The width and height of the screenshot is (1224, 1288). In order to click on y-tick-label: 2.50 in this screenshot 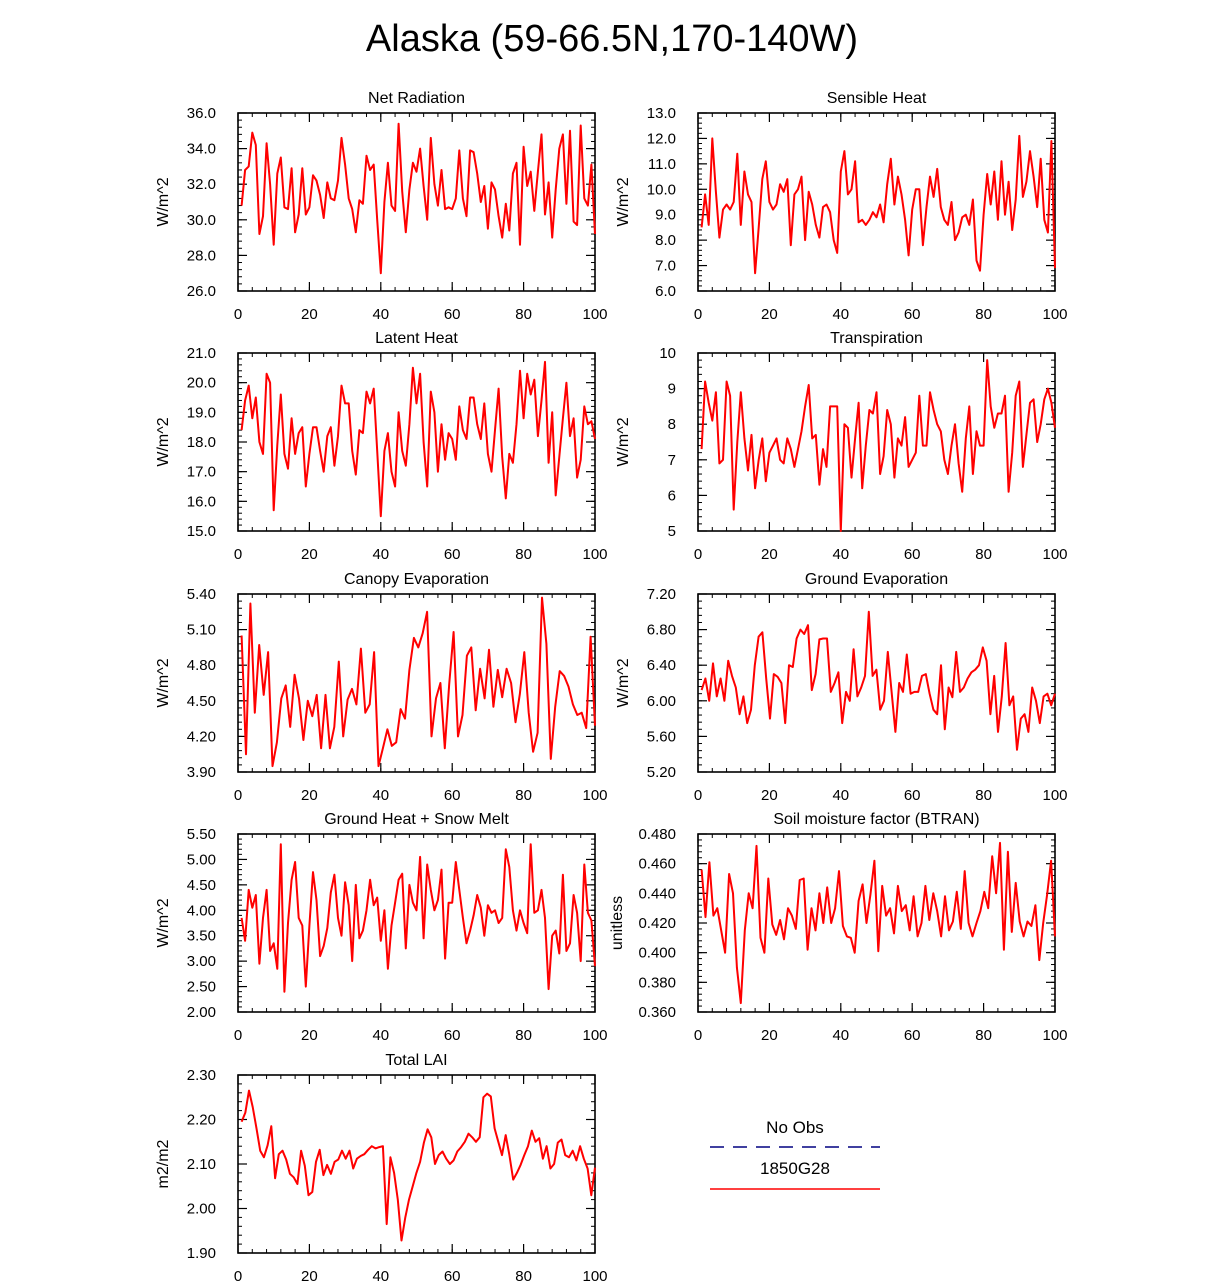, I will do `click(201, 987)`.